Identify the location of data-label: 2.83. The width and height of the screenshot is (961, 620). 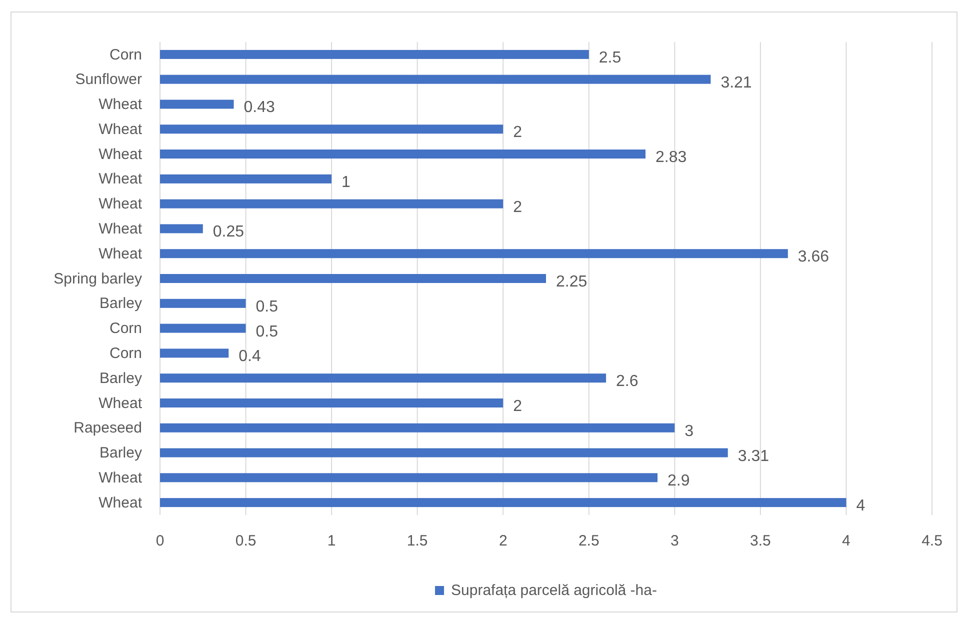
(671, 157).